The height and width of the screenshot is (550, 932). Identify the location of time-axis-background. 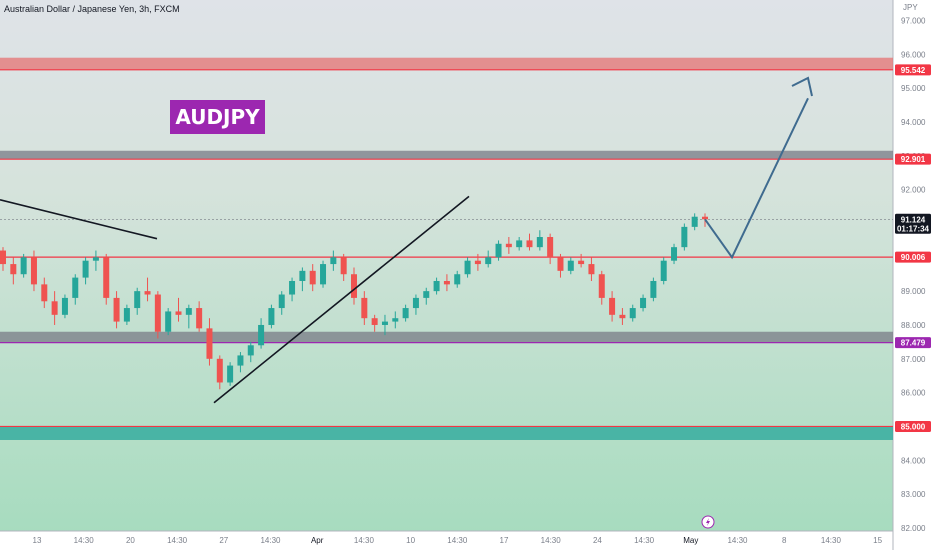
(446, 540).